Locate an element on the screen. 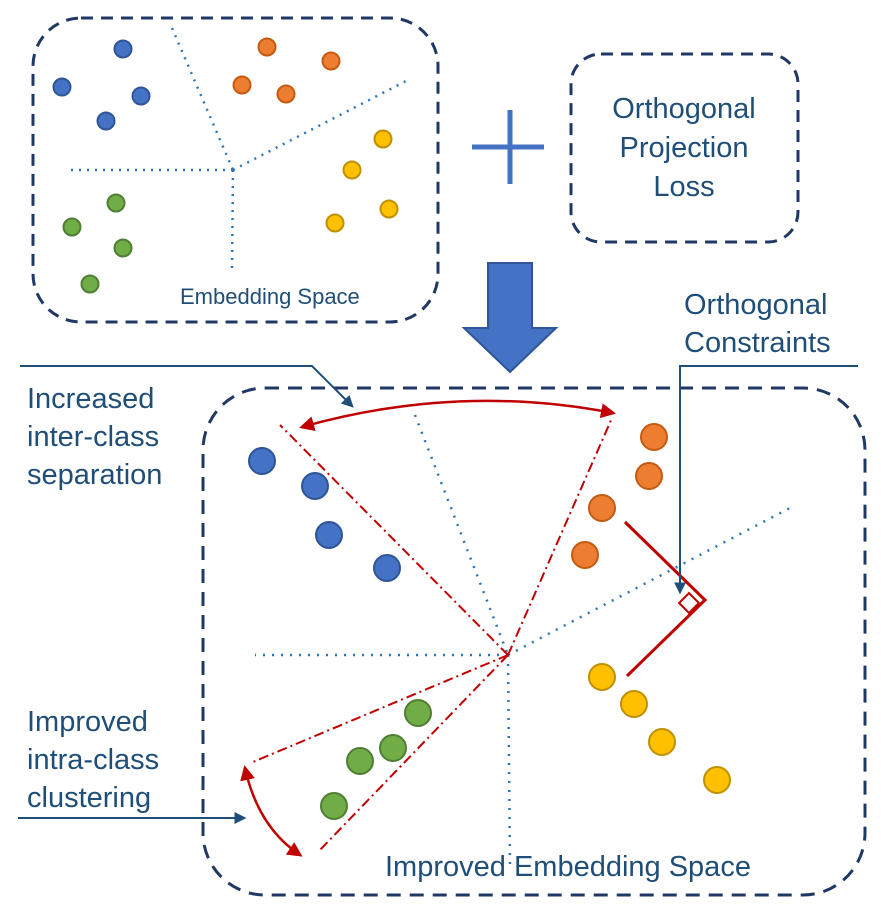 This screenshot has height=923, width=887. bottom-yellow-cluster is located at coordinates (659, 728).